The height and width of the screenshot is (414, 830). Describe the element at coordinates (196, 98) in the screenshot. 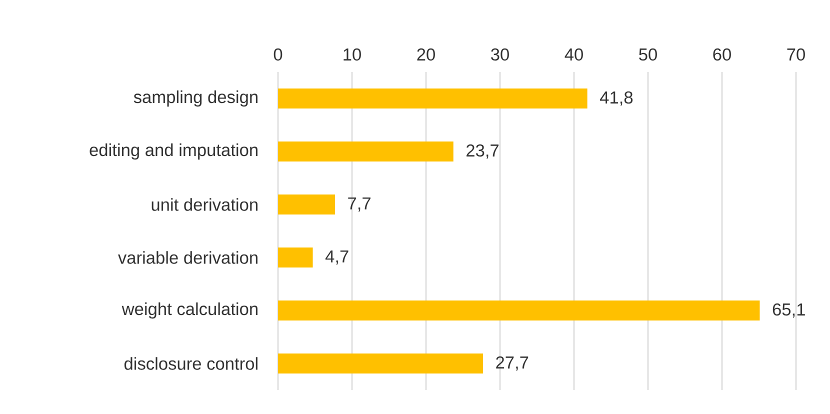

I see `y-tick-label: sampling design` at that location.